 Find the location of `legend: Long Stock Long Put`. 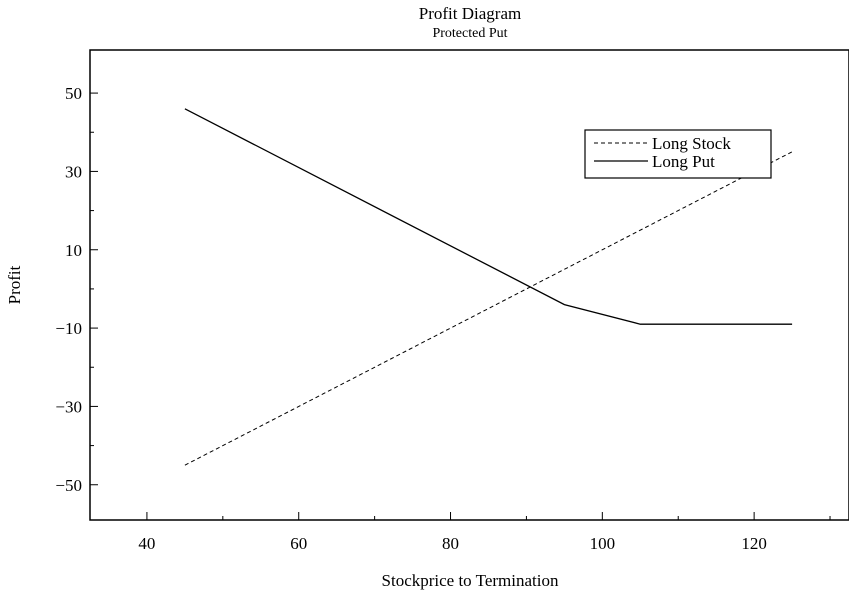

legend: Long Stock Long Put is located at coordinates (678, 154).